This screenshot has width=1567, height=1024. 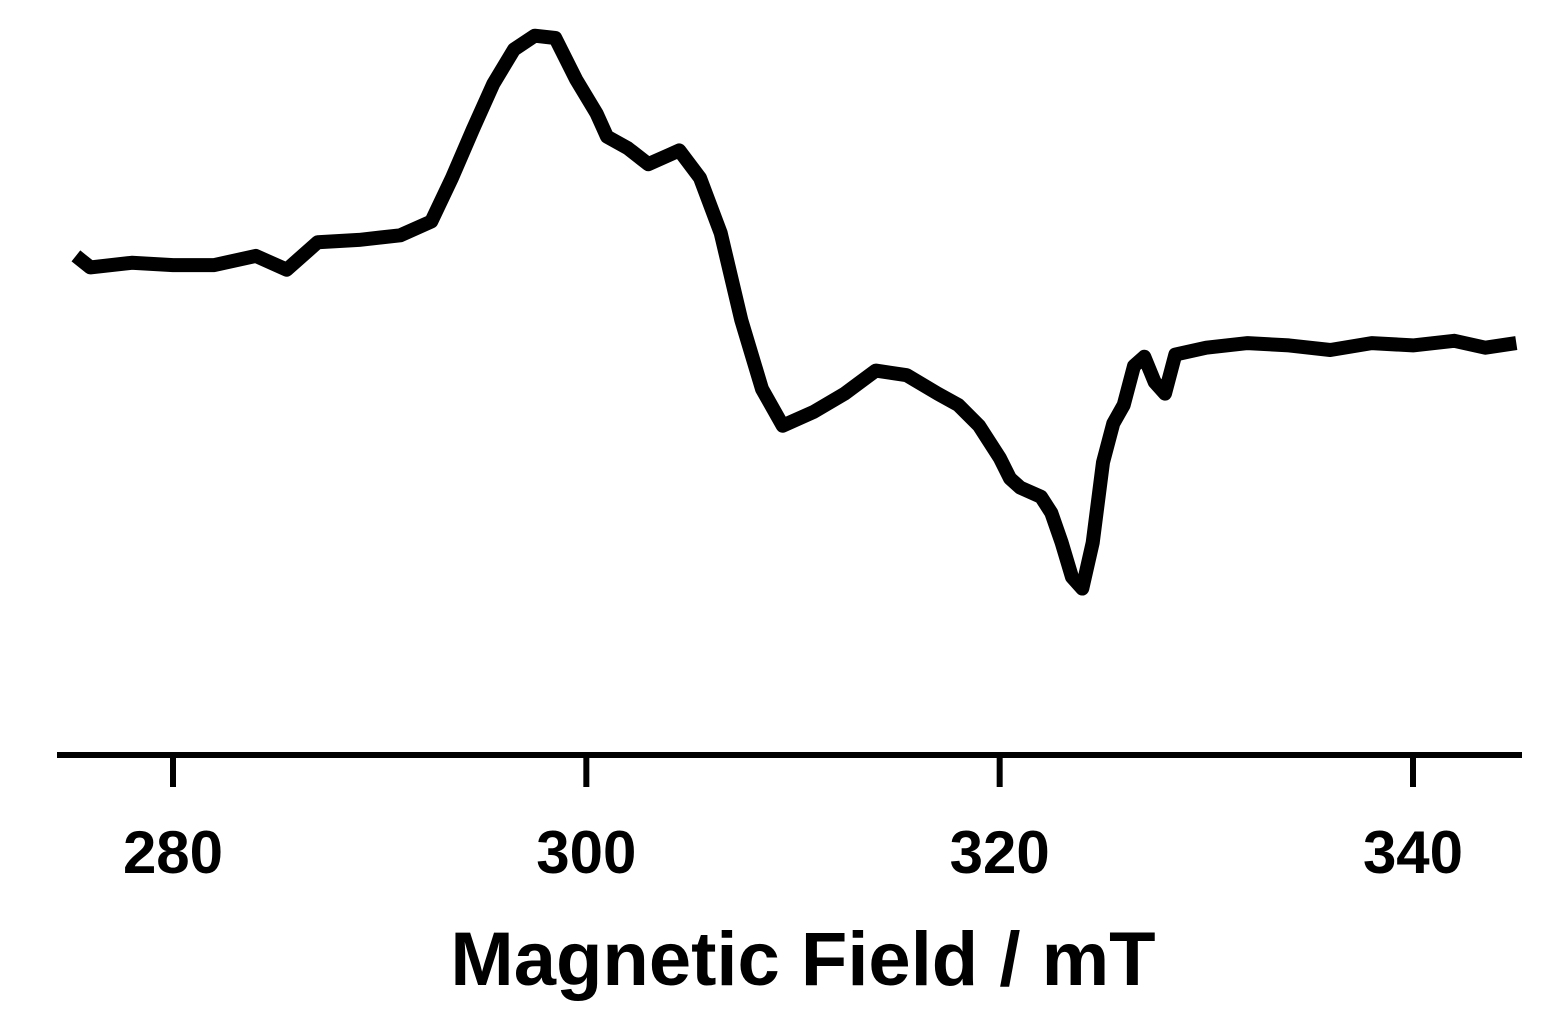 What do you see at coordinates (1413, 852) in the screenshot?
I see `x-tick-label-340: 340` at bounding box center [1413, 852].